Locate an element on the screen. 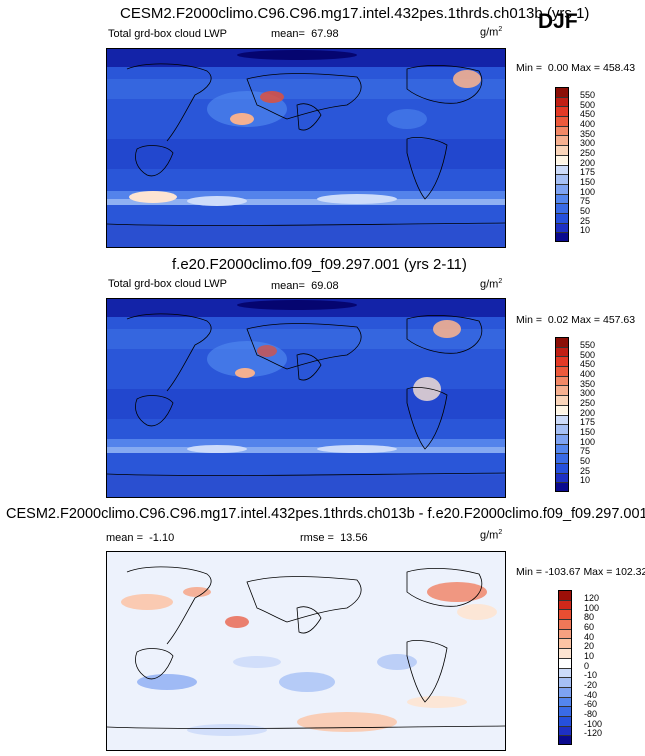 The width and height of the screenshot is (645, 756). panel-1-mean: mean= 67.98 is located at coordinates (305, 34).